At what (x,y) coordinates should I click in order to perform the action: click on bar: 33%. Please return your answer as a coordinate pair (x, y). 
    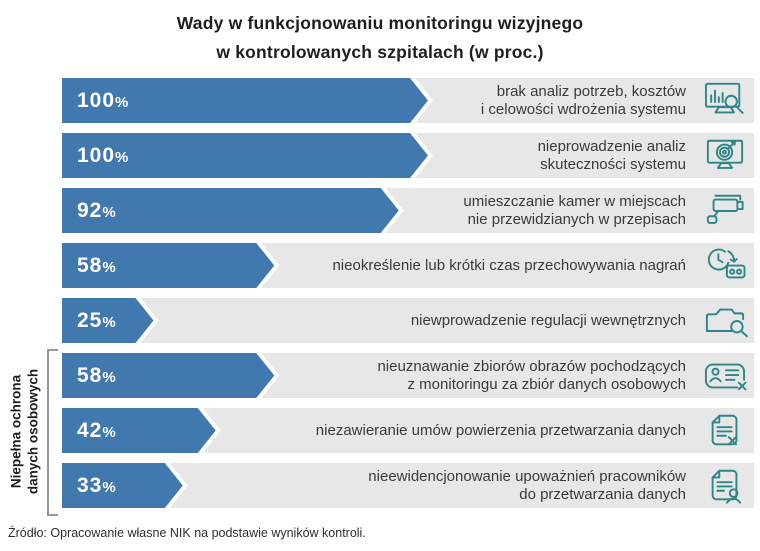
    Looking at the image, I should click on (122, 485).